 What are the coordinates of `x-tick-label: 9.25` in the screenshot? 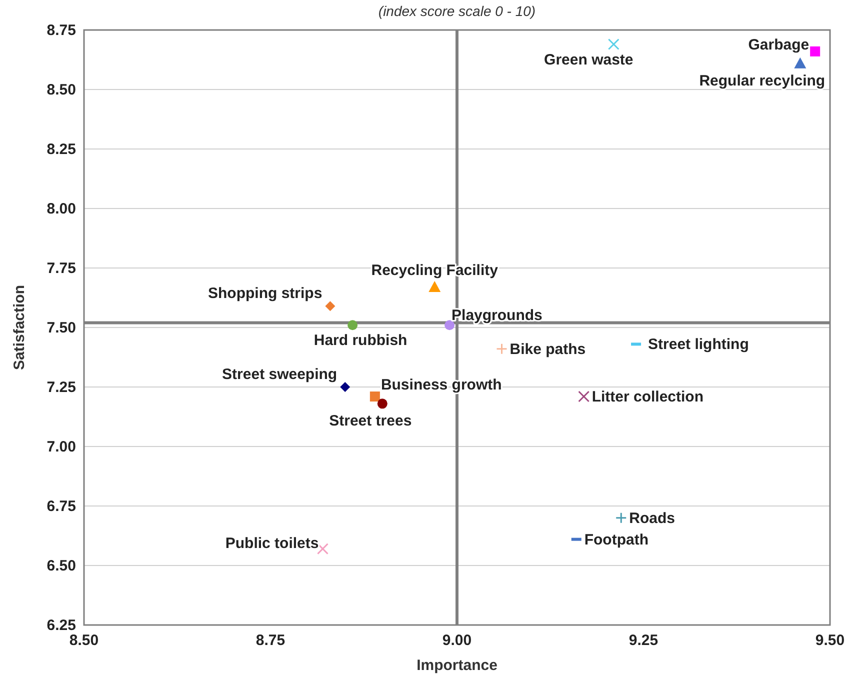 It's located at (643, 640).